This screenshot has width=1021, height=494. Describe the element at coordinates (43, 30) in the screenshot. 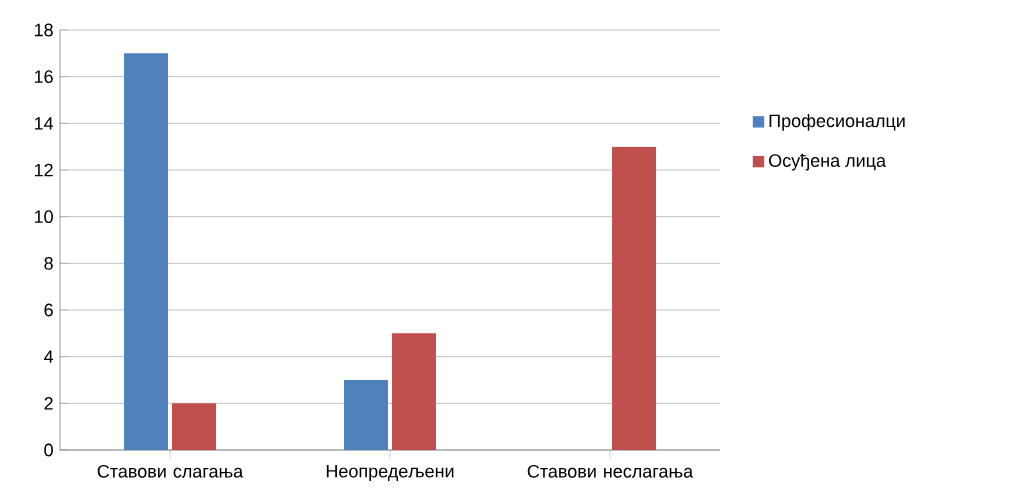

I see `y-tick-label: 18` at that location.